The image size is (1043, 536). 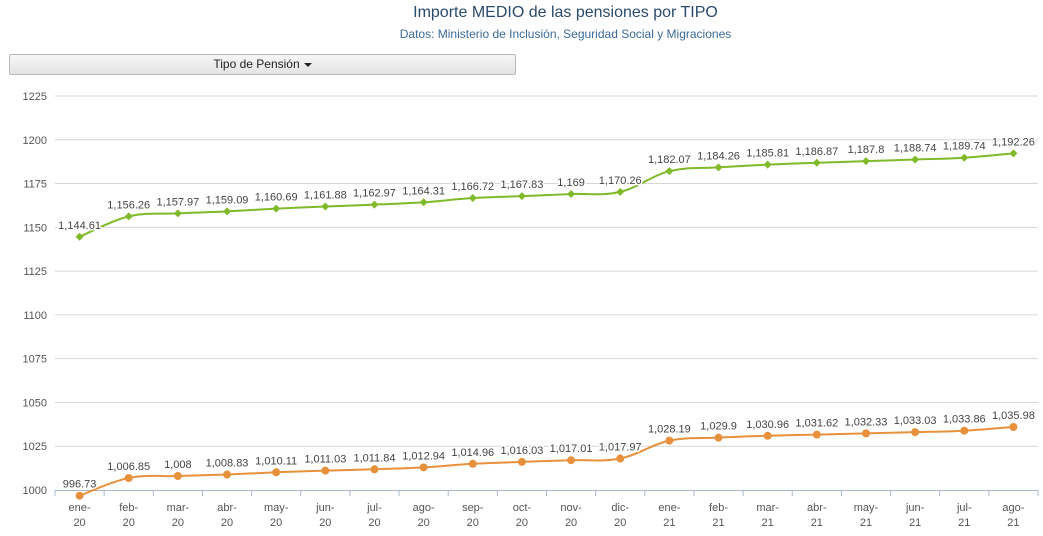 I want to click on data-label: 1,035.98, so click(x=1013, y=416).